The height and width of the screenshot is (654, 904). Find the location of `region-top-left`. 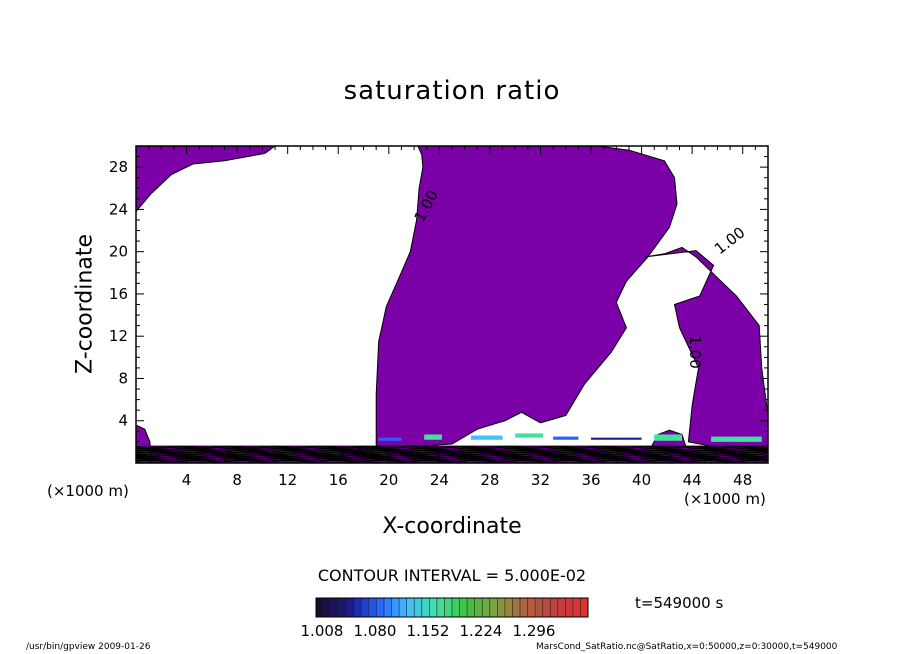

region-top-left is located at coordinates (206, 179).